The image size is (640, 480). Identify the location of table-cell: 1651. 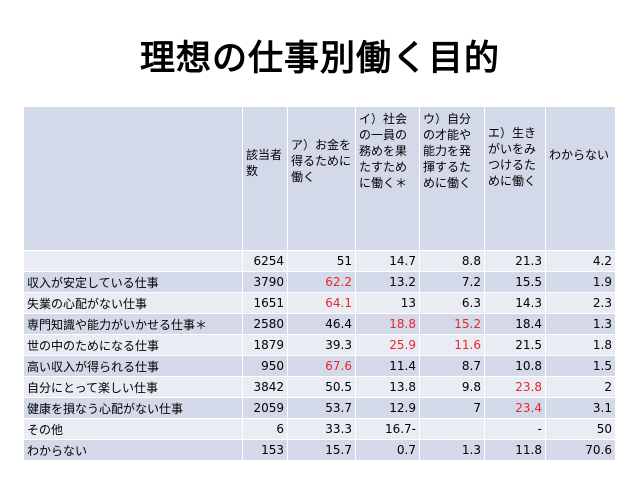
(265, 303).